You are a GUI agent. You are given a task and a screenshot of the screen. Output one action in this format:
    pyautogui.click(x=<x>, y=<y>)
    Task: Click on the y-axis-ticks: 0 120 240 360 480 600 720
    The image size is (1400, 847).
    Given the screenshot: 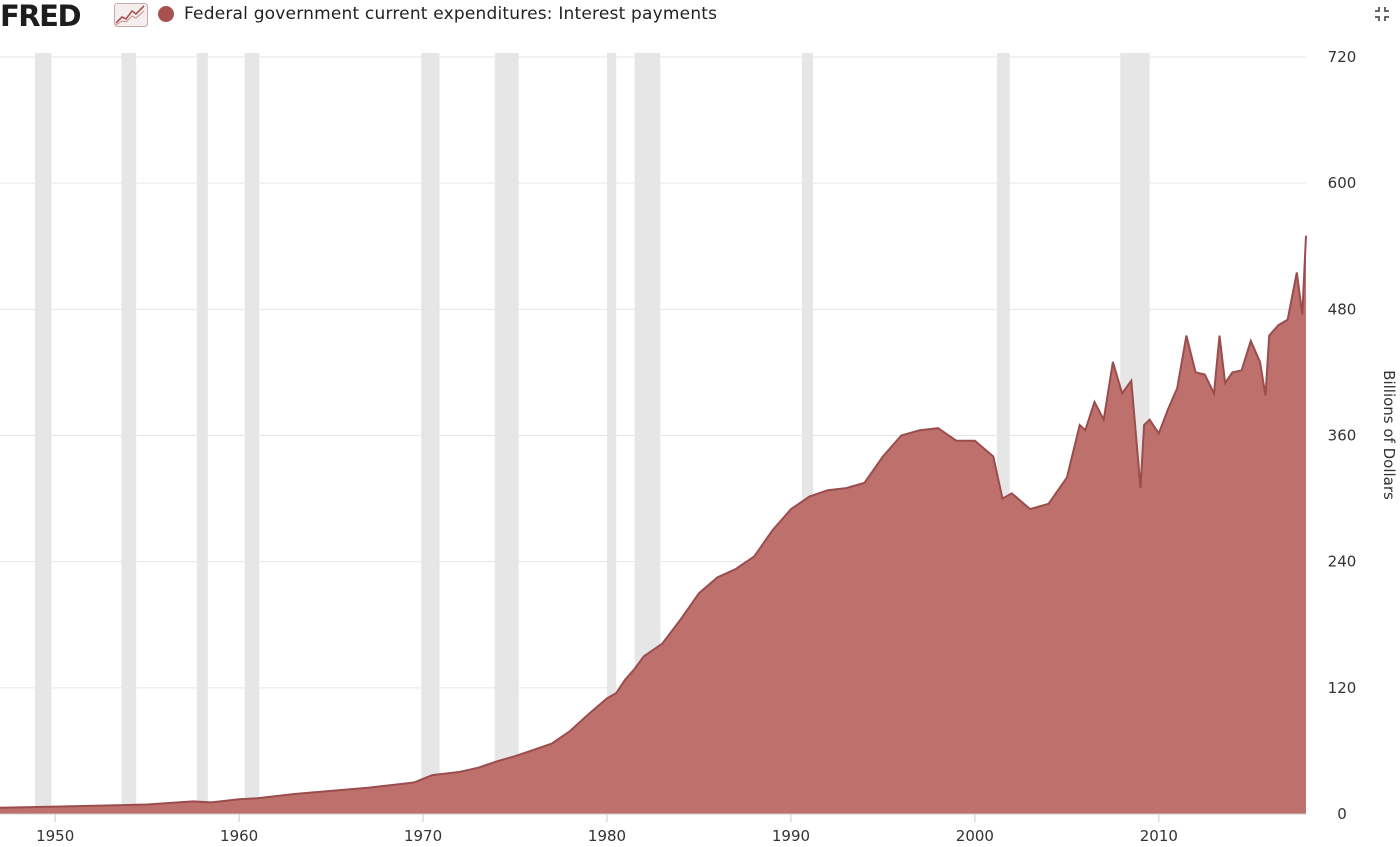 What is the action you would take?
    pyautogui.click(x=1342, y=435)
    